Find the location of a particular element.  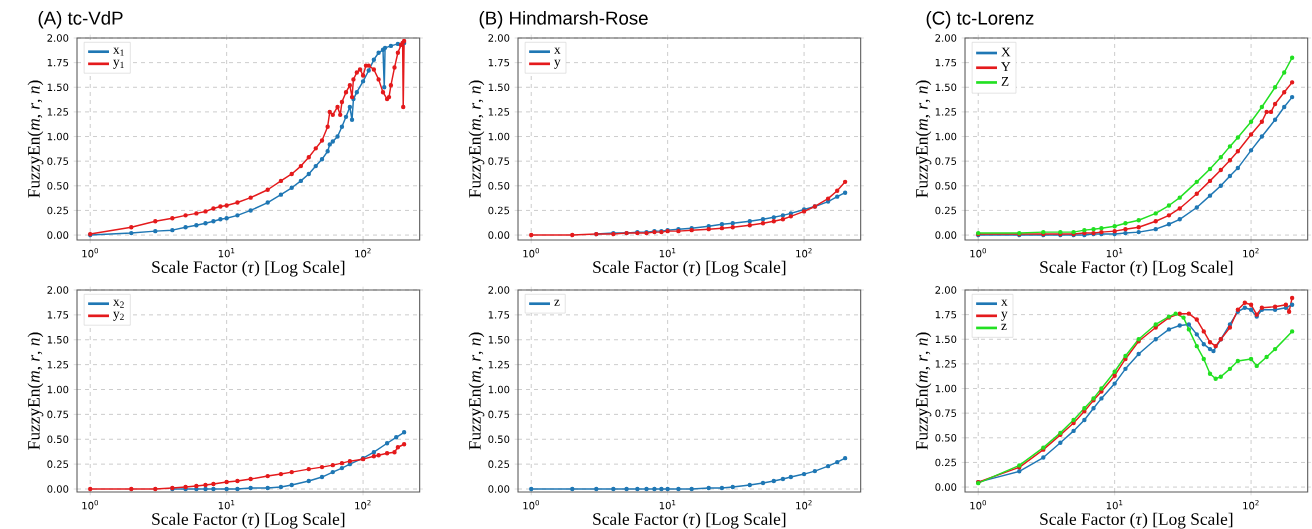

legend-label: Y is located at coordinates (1006, 67).